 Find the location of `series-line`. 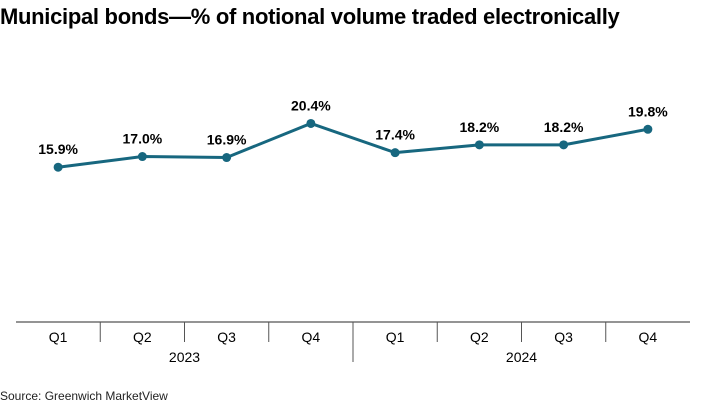

series-line is located at coordinates (353, 145).